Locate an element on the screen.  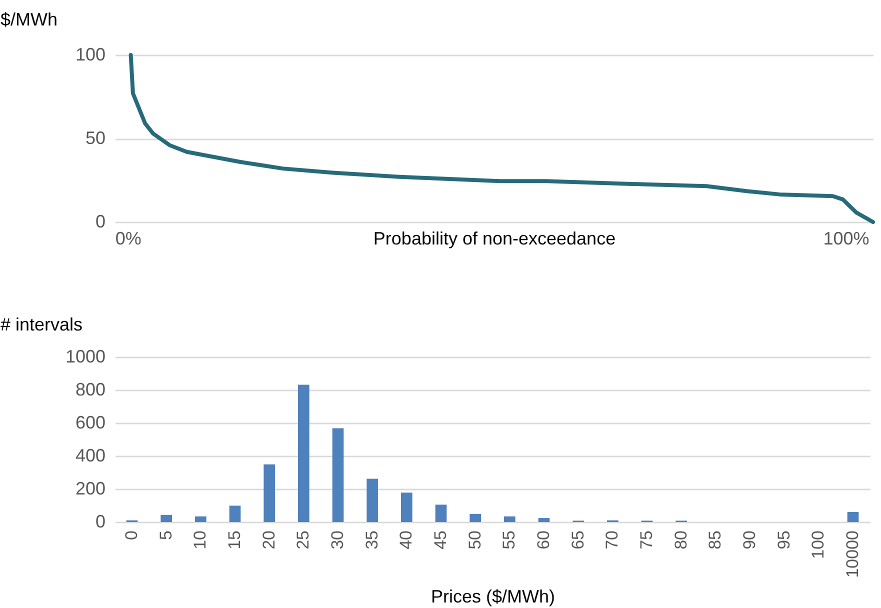
x-tick-label: 90 is located at coordinates (750, 540).